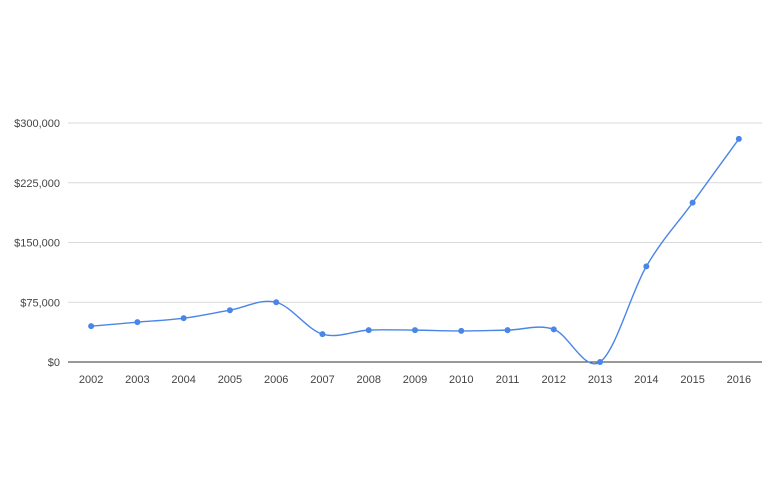 The height and width of the screenshot is (483, 772). I want to click on x-tick-label: 2004, so click(183, 380).